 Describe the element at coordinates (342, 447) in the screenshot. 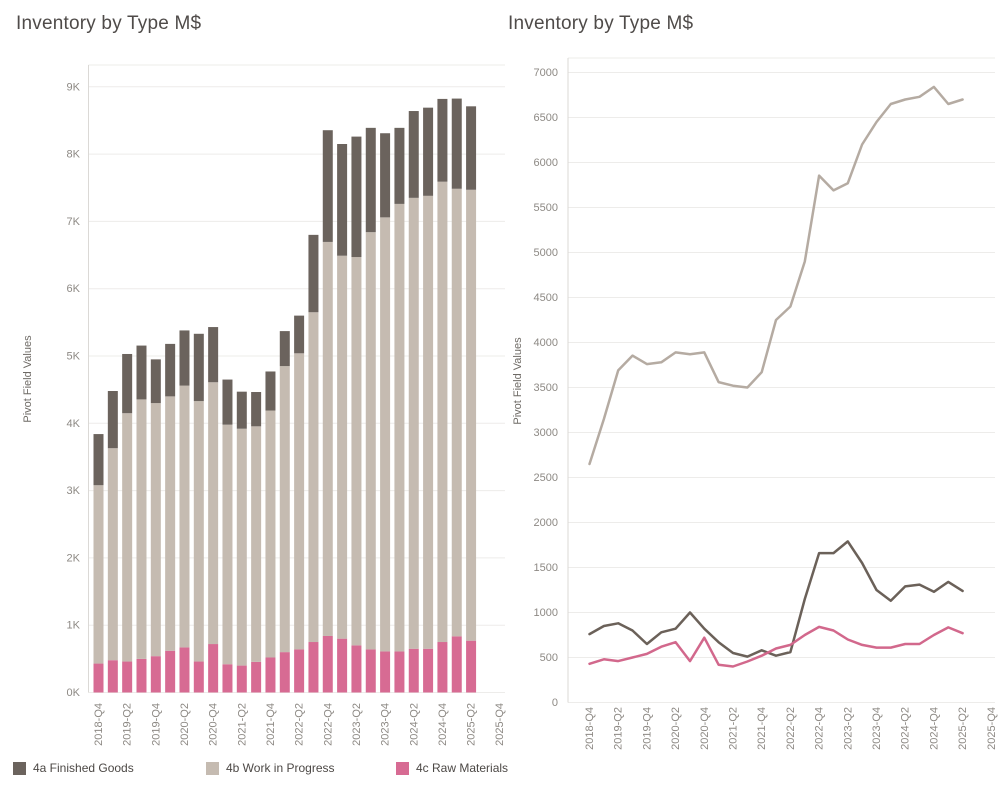

I see `bar-segment-4b-2023-Q1` at that location.